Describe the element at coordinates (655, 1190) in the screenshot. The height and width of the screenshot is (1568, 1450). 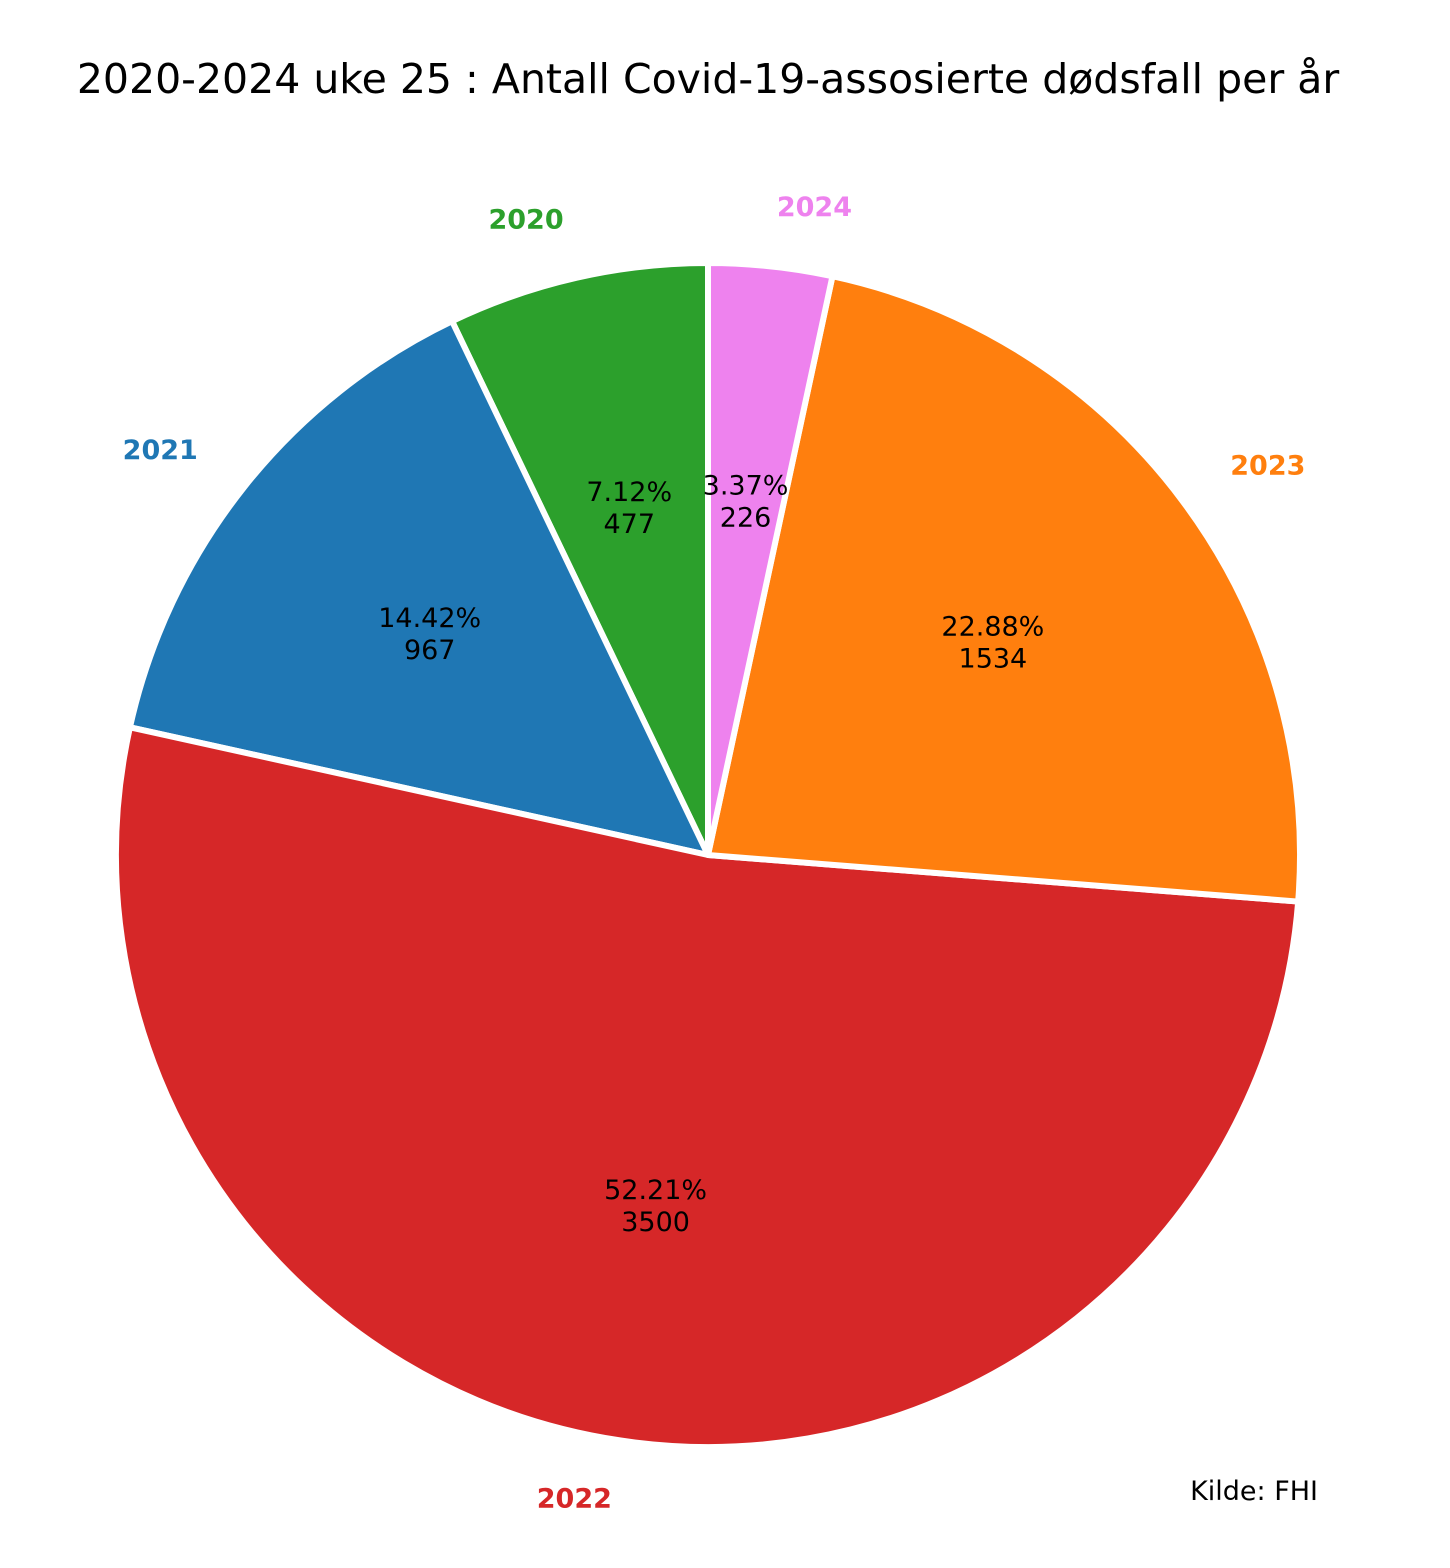
I see `slice-percent-2022: 52.21%` at that location.